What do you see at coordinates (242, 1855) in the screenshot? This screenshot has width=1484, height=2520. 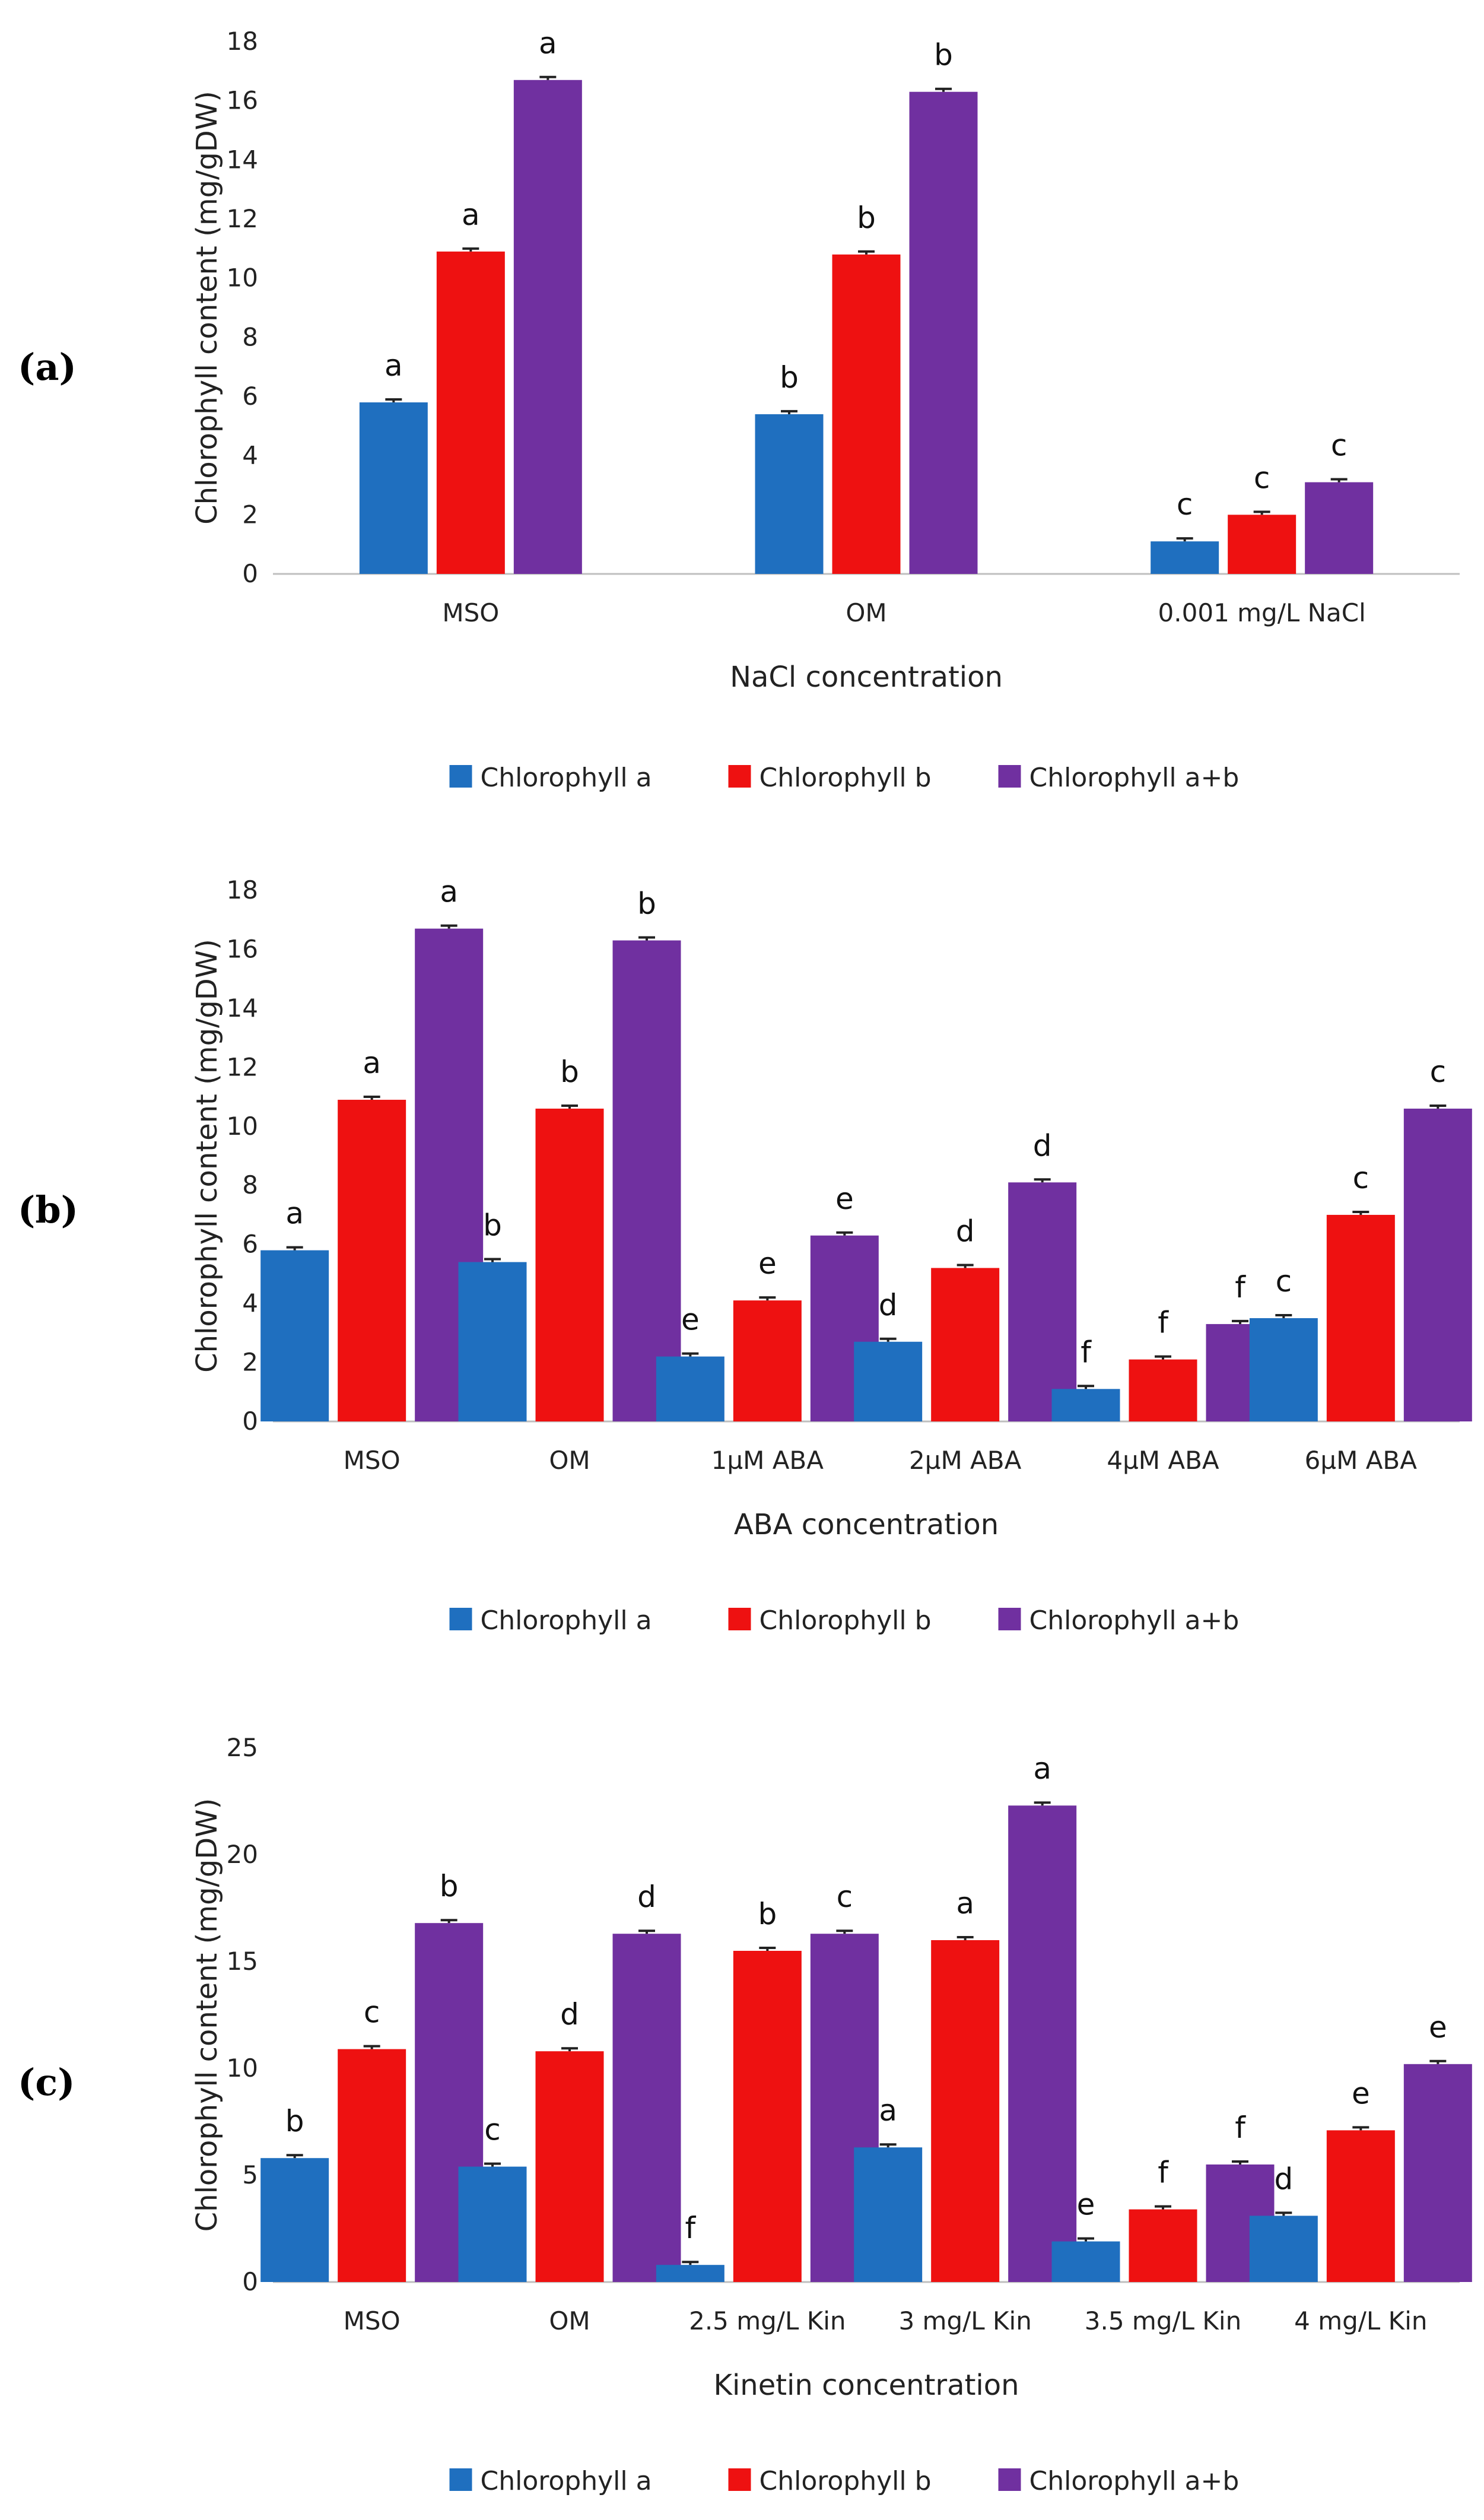 I see `y-tick-label: 20` at bounding box center [242, 1855].